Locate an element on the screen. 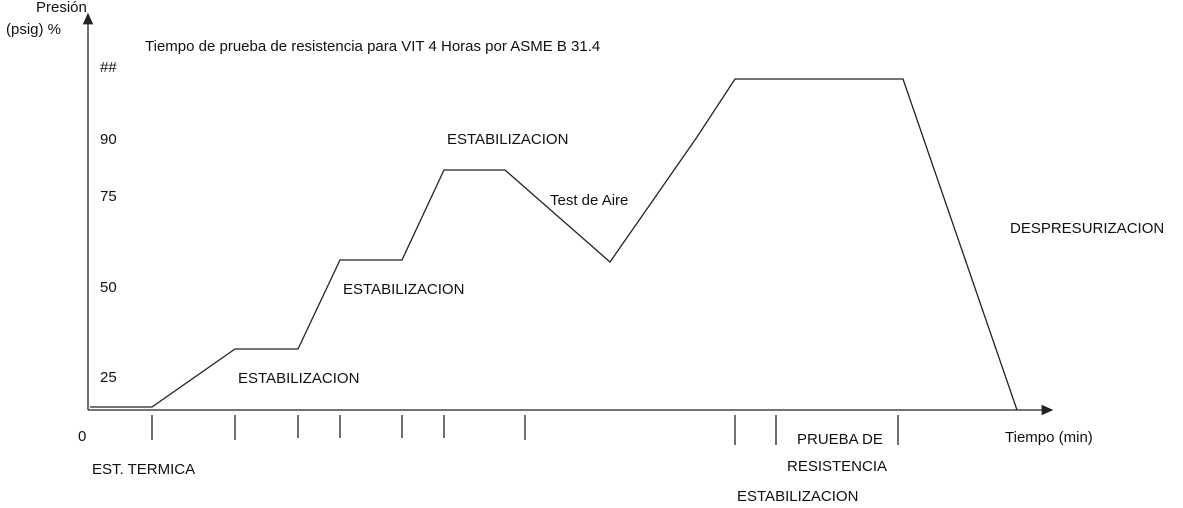 The width and height of the screenshot is (1183, 508). y-title: Presión is located at coordinates (61, 8).